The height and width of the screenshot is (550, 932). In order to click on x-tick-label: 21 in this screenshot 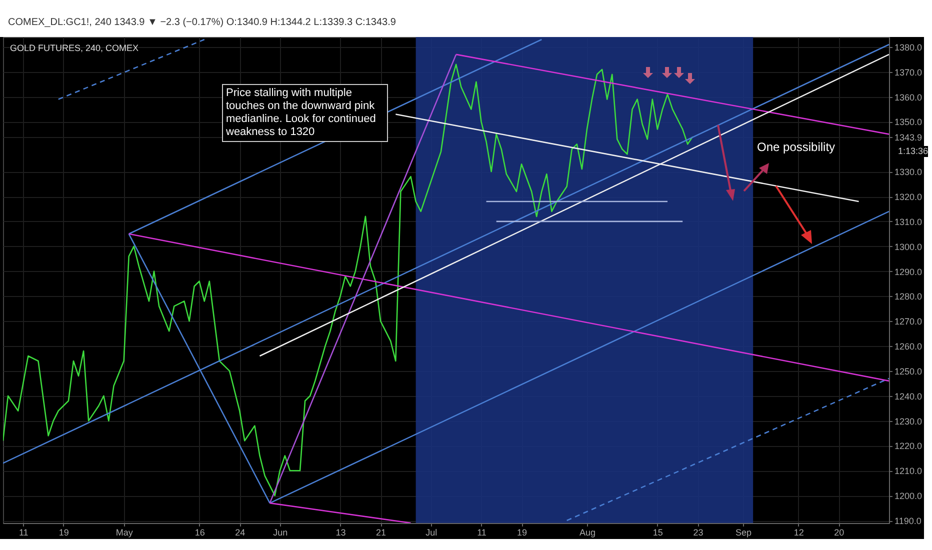, I will do `click(381, 533)`.